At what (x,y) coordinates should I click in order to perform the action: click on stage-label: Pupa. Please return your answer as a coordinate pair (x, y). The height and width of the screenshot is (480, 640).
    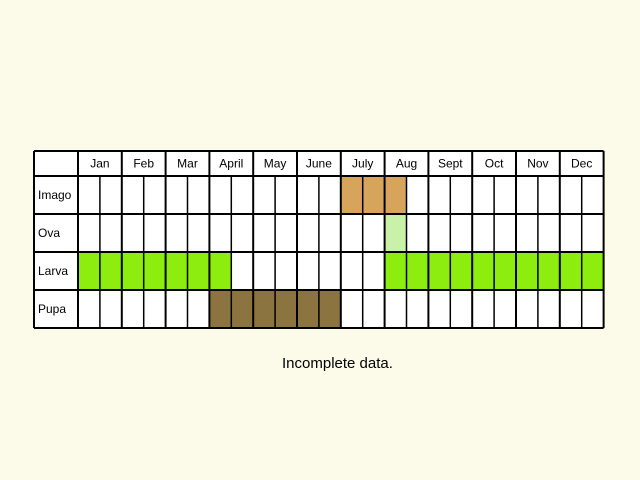
    Looking at the image, I should click on (52, 309).